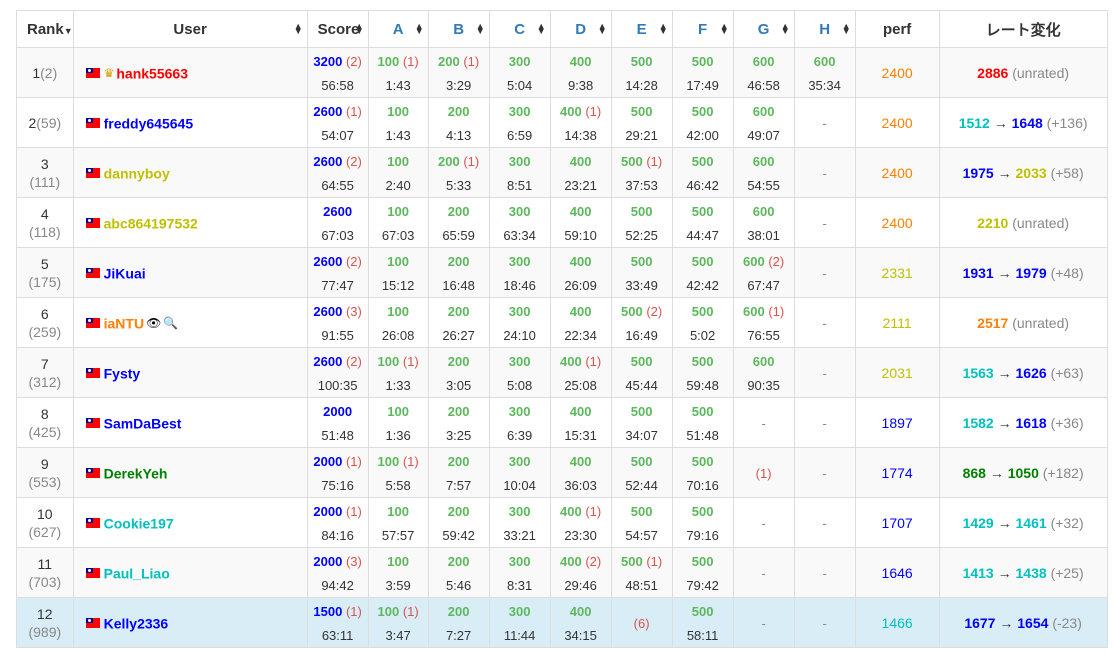 The height and width of the screenshot is (667, 1114). I want to click on username-link: iaNTU, so click(124, 323).